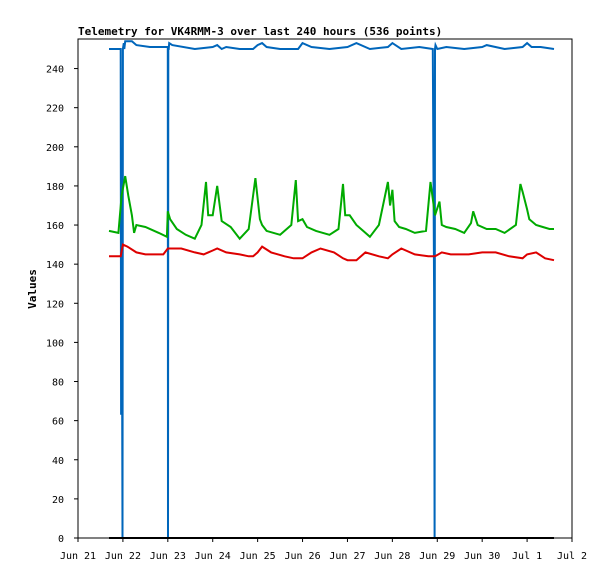 This screenshot has height=579, width=615. I want to click on y-tick-label: 80, so click(58, 383).